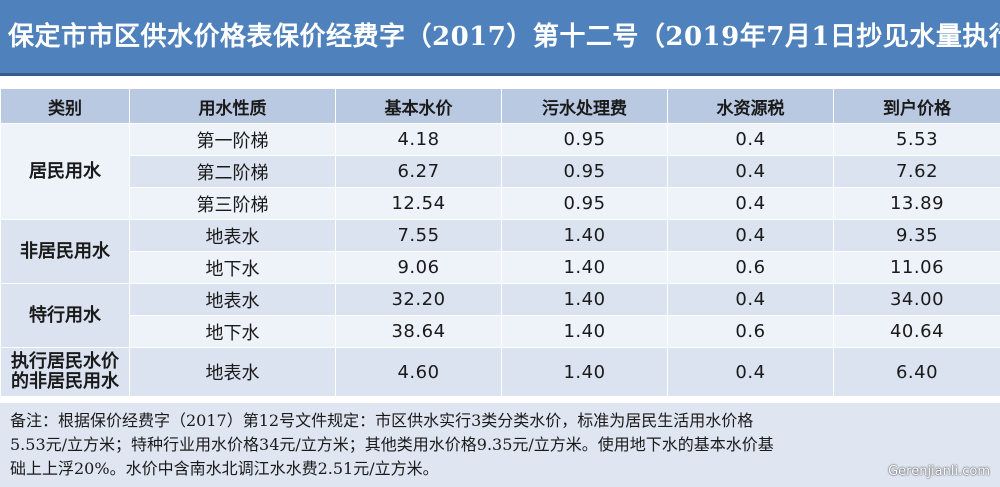 This screenshot has width=1000, height=487. What do you see at coordinates (418, 372) in the screenshot?
I see `base-price-cell: 4.60` at bounding box center [418, 372].